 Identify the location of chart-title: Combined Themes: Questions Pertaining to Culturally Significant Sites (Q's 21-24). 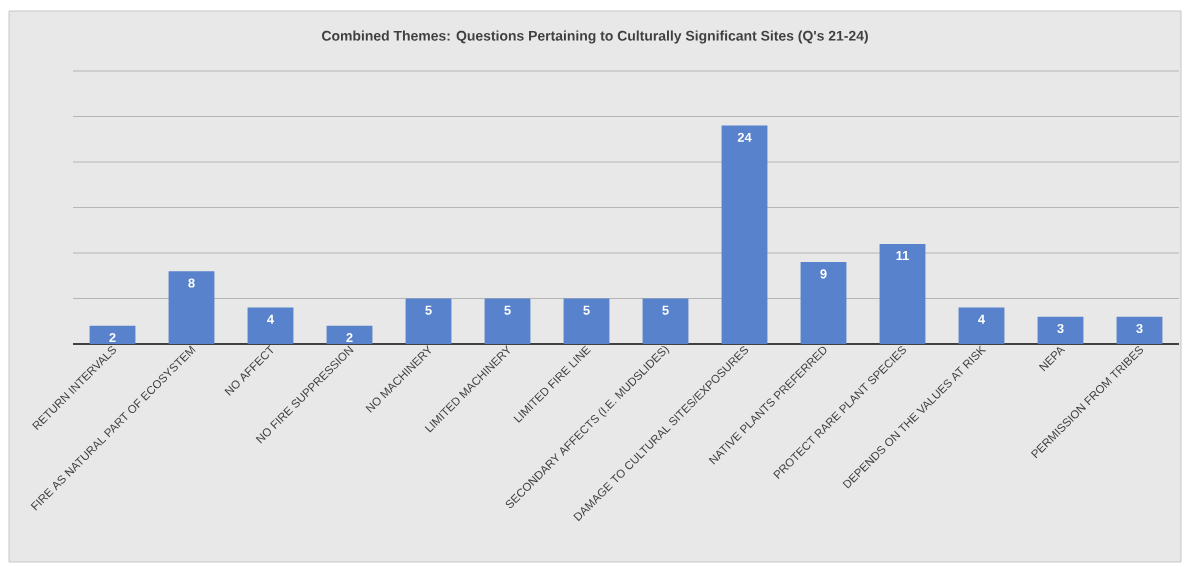
(595, 37).